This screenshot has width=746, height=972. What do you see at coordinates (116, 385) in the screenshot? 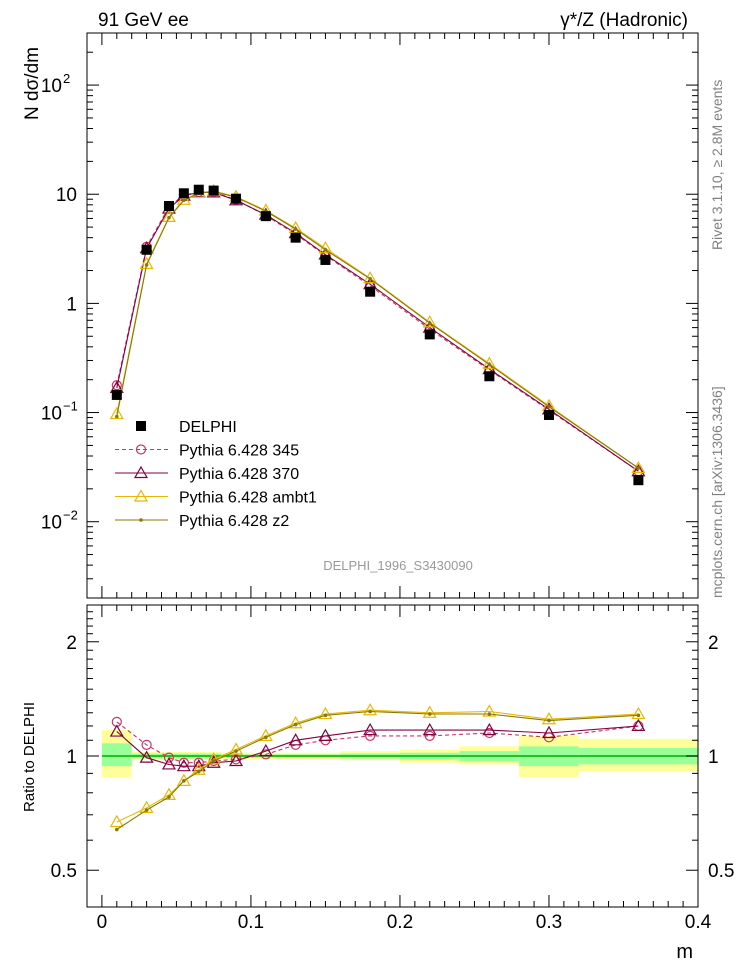
I see `series-point-p345` at bounding box center [116, 385].